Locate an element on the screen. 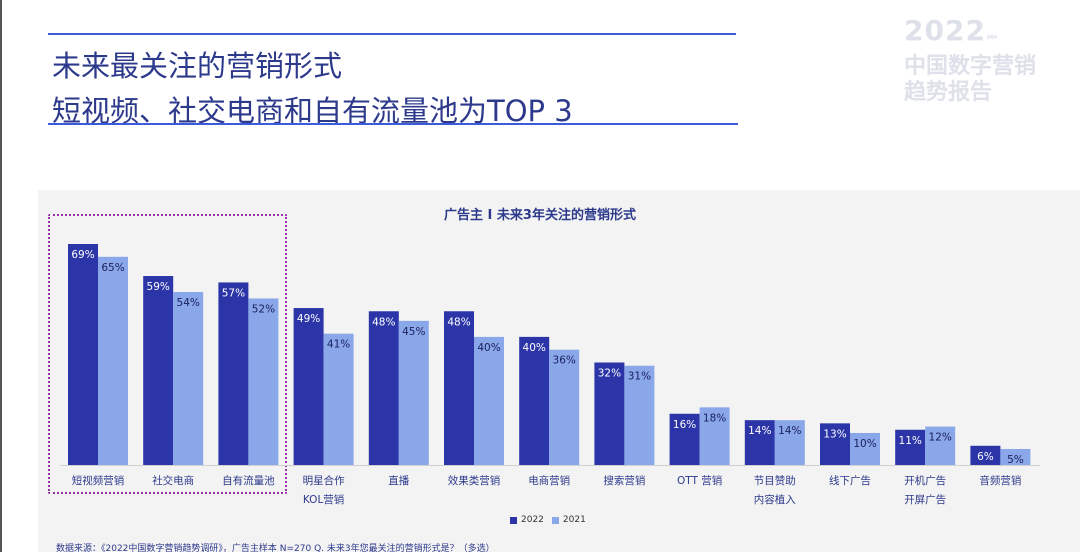 This screenshot has height=554, width=1080. title-top-rule is located at coordinates (392, 34).